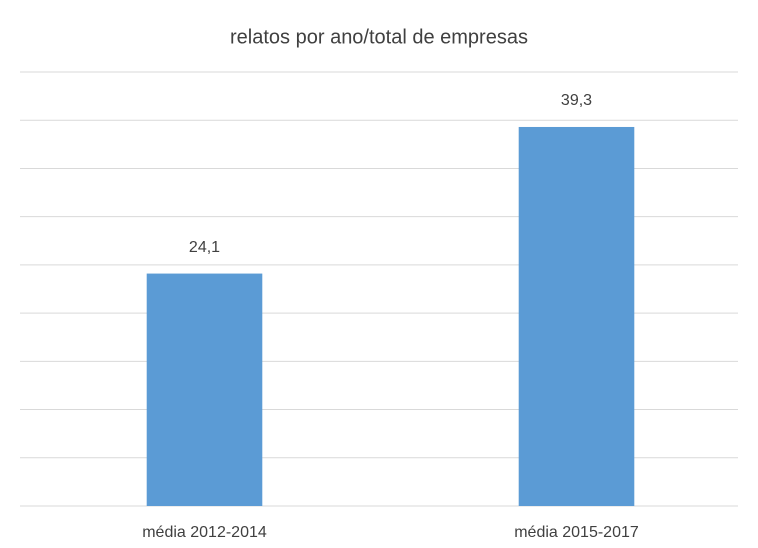 The image size is (758, 548). I want to click on data-label: 39,3, so click(576, 100).